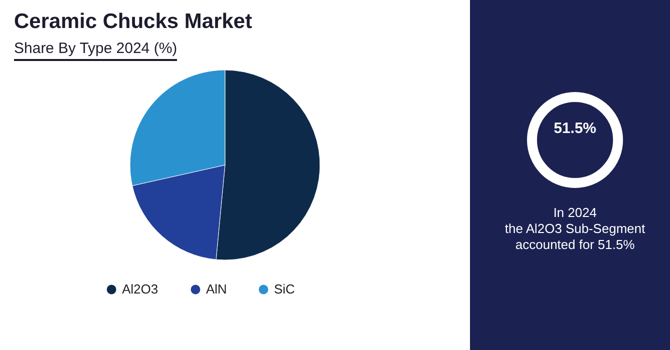  Describe the element at coordinates (216, 289) in the screenshot. I see `legend-label: AlN` at that location.